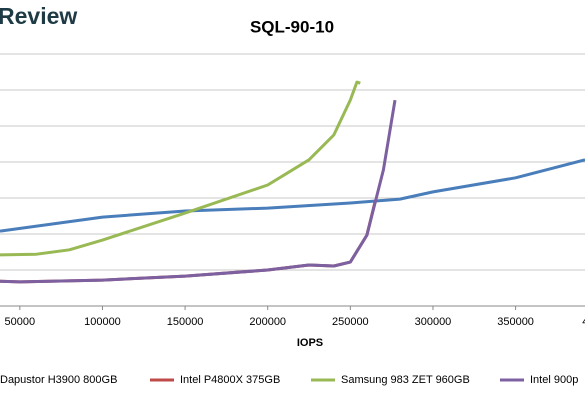 This screenshot has height=401, width=585. What do you see at coordinates (267, 322) in the screenshot?
I see `x-tick-label: 200000` at bounding box center [267, 322].